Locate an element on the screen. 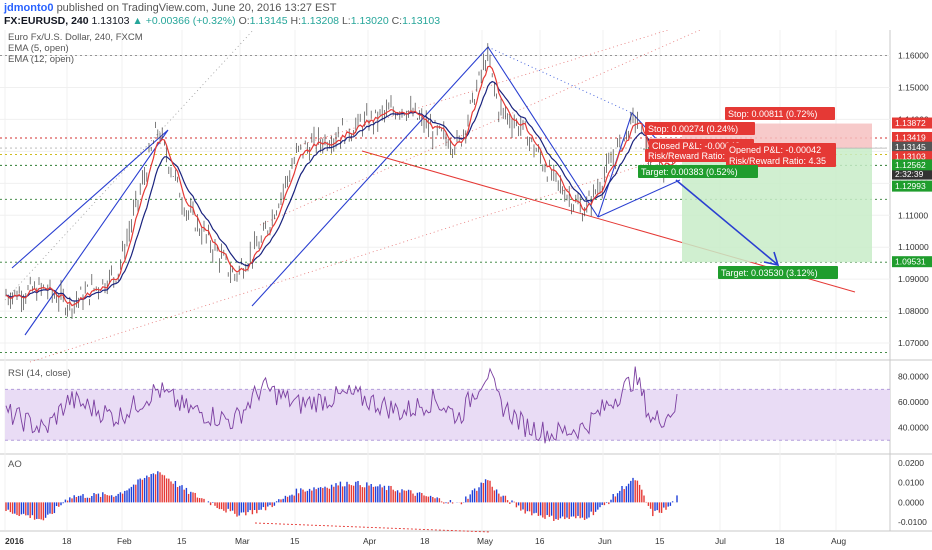  price-tag-level-bg is located at coordinates (912, 165).